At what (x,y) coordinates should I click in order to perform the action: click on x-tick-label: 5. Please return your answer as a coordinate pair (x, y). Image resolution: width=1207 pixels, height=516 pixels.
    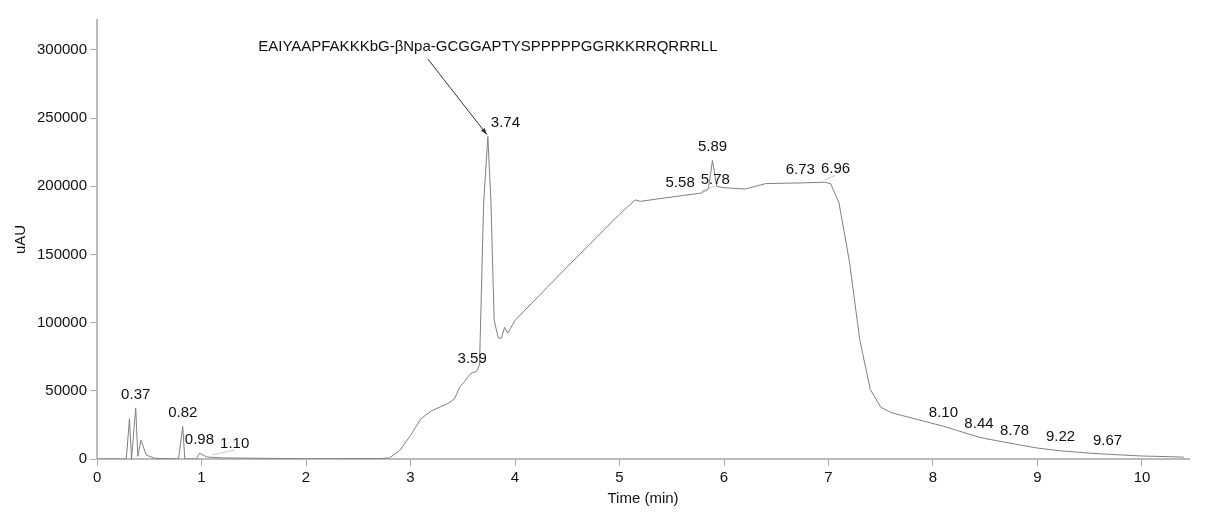
    Looking at the image, I should click on (619, 477).